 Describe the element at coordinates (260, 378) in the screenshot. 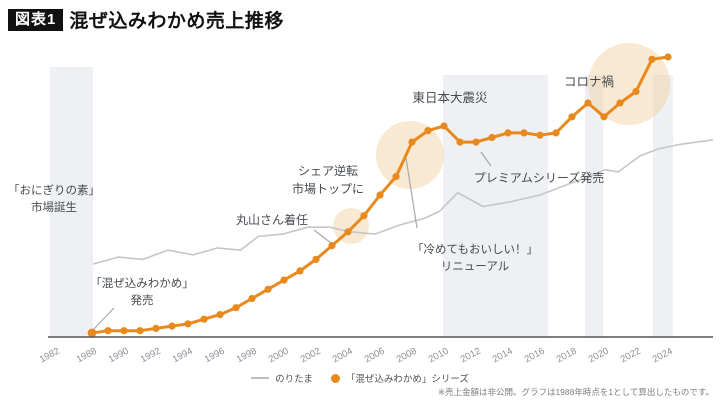

I see `noritama-line-swatch-icon` at that location.